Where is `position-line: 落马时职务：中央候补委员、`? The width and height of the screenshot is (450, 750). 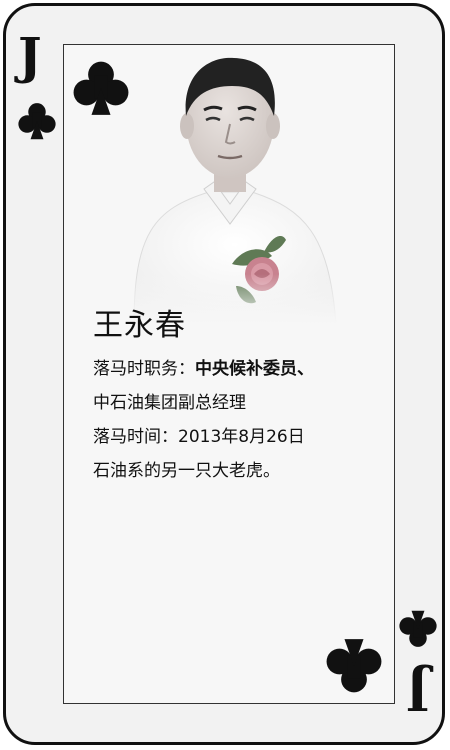
position-line: 落马时职务：中央候补委员、 is located at coordinates (243, 369).